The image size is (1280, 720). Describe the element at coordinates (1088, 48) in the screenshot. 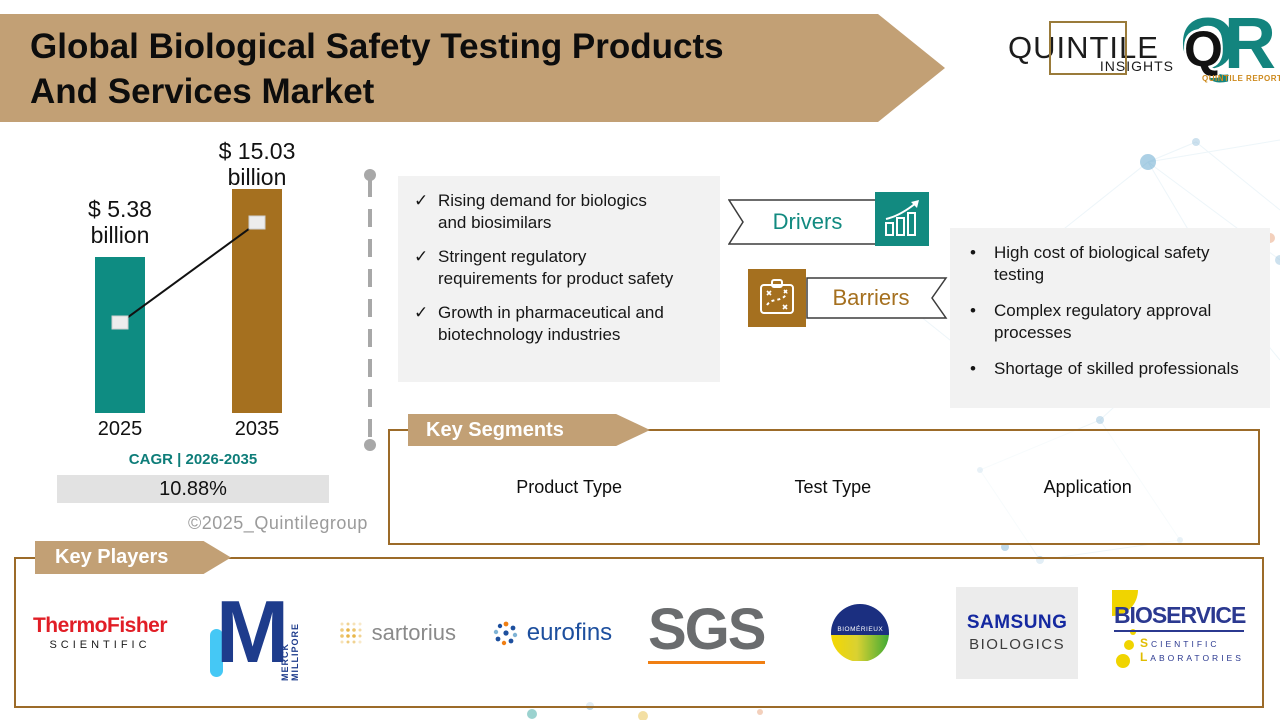

I see `logo-frame-decoration` at that location.